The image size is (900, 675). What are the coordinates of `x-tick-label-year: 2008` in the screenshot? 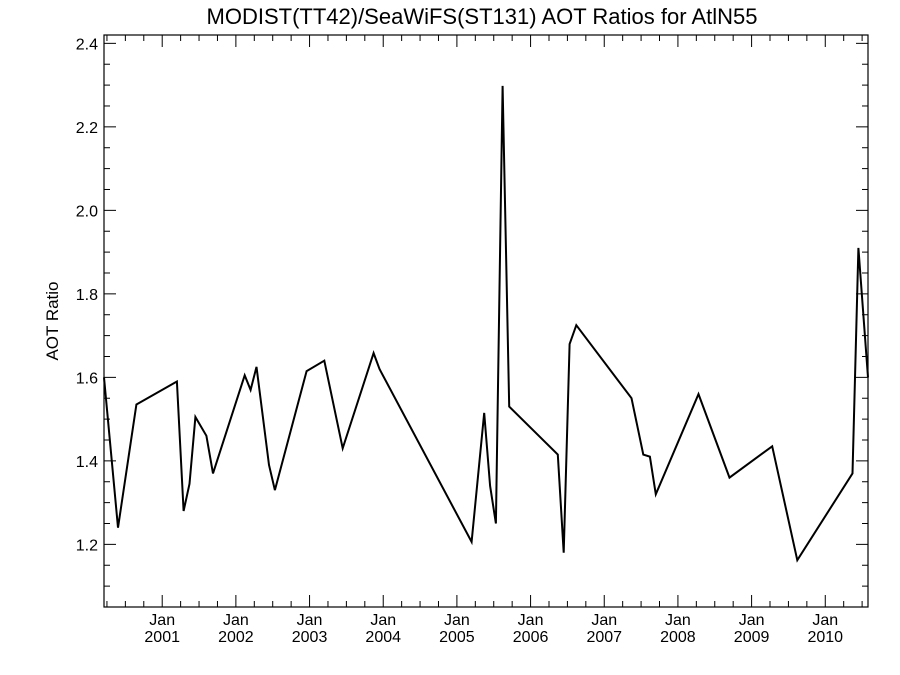 It's located at (678, 637).